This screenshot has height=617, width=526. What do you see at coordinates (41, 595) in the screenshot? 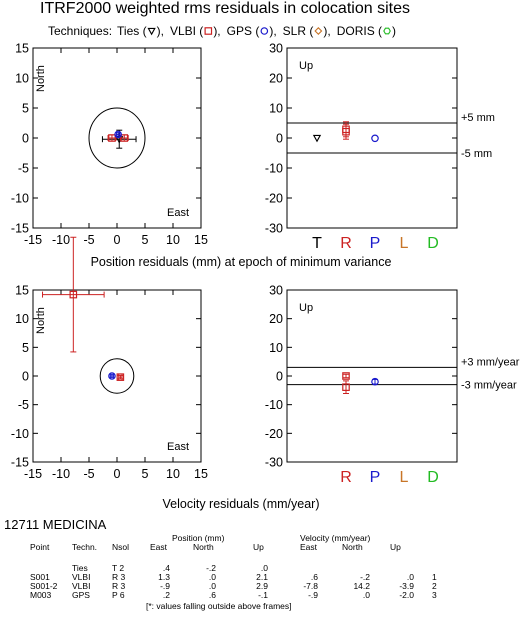
I see `table-cell: M003` at bounding box center [41, 595].